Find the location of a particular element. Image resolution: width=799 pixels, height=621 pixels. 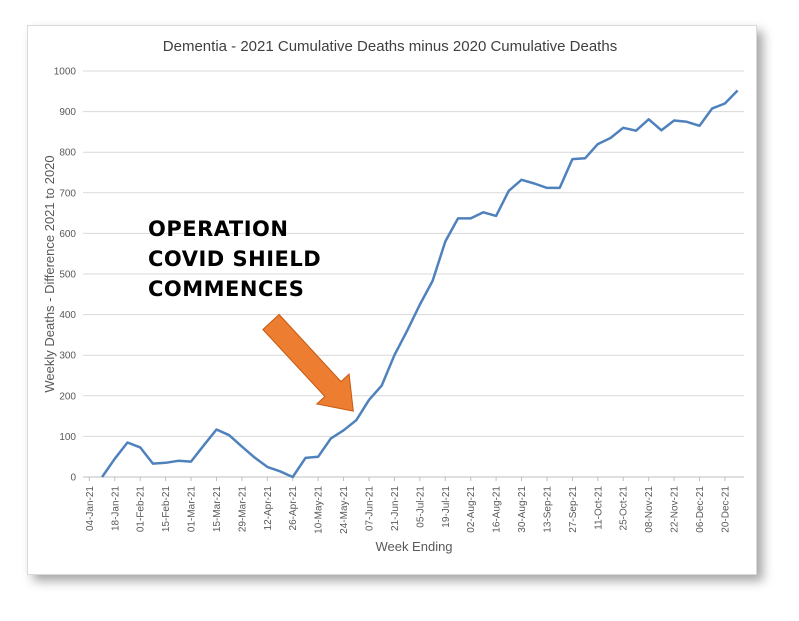

annotation-line: OPERATION is located at coordinates (218, 229).